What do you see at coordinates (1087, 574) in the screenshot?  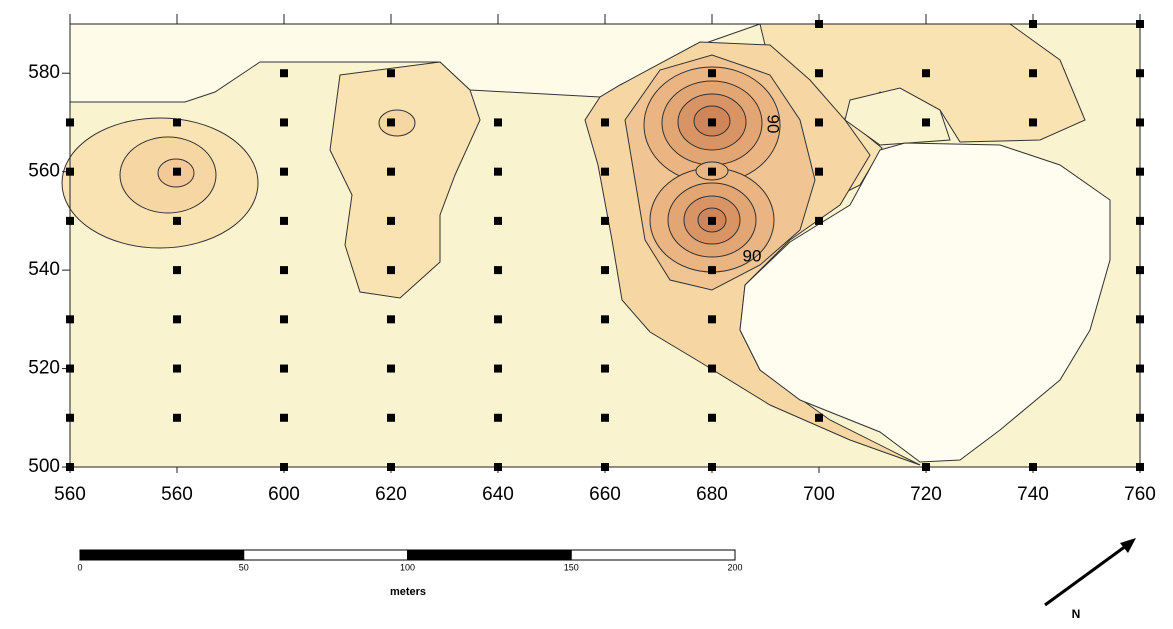 I see `north-arrow` at bounding box center [1087, 574].